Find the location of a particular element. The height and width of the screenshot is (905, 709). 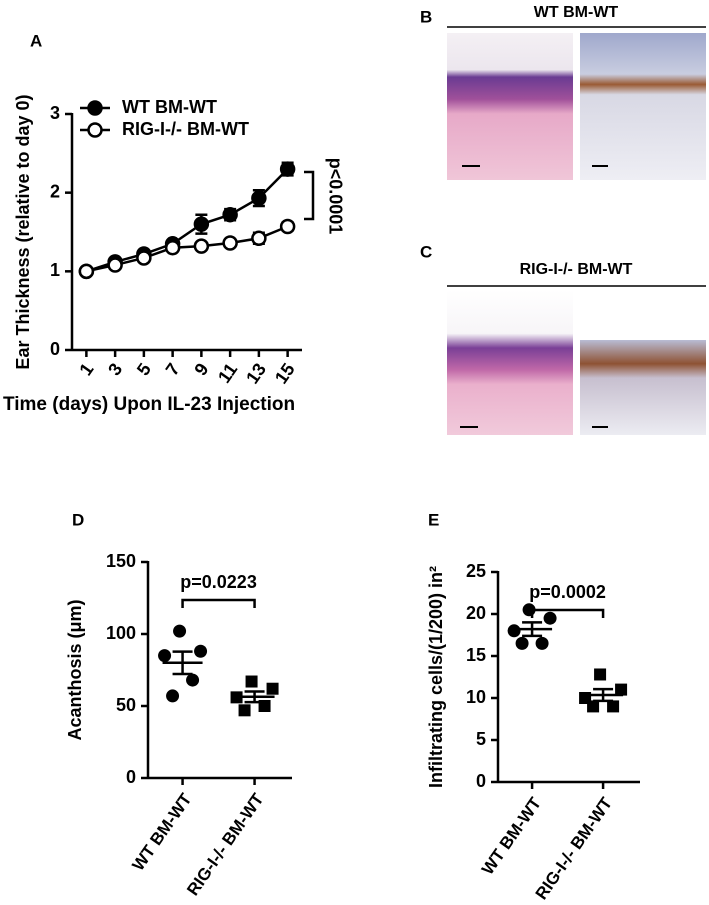

x-tick-label: 11 is located at coordinates (227, 373).